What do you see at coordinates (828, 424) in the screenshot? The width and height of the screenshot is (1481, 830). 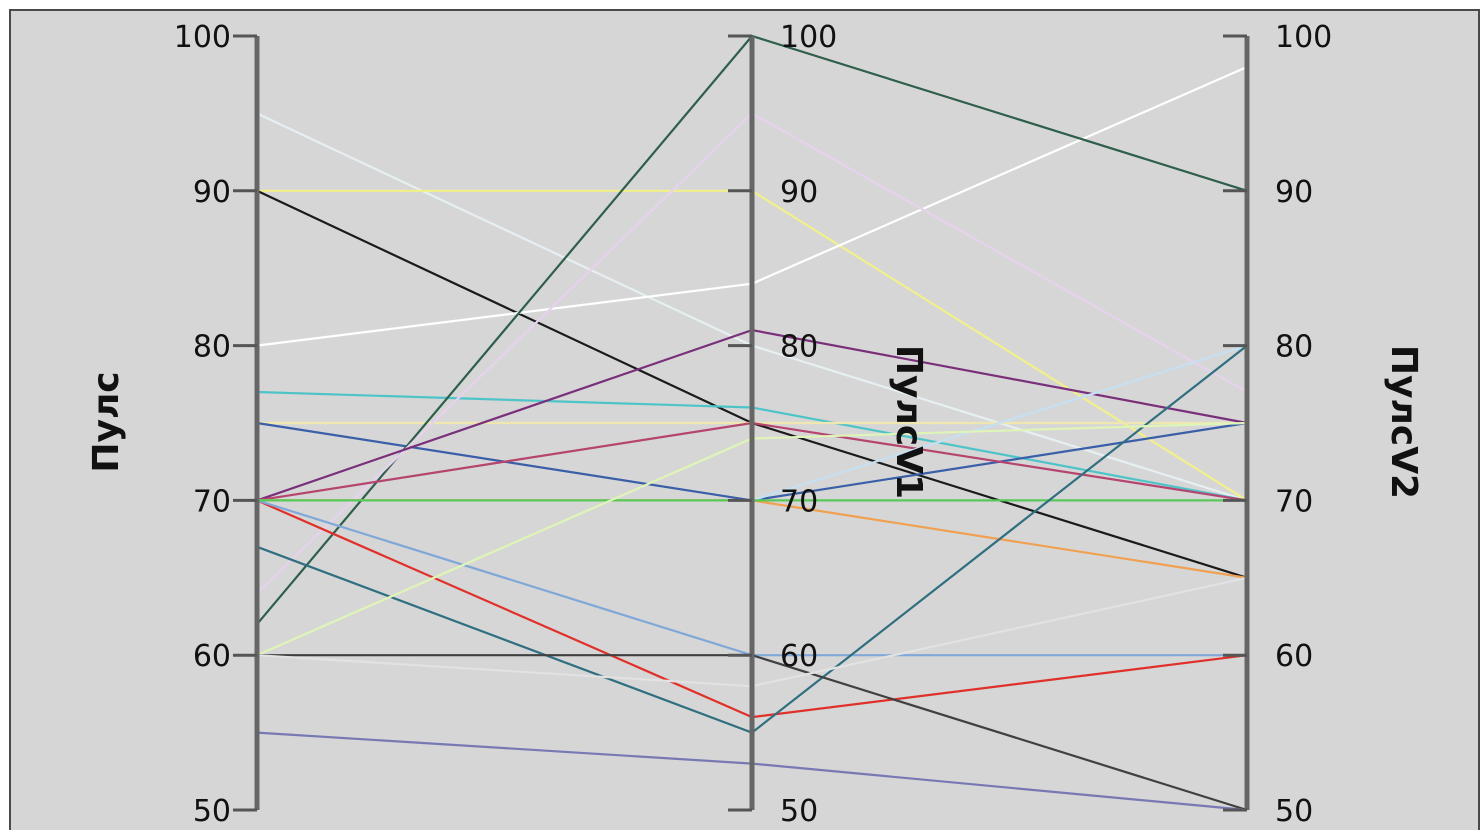 I see `axis-2: 100 90 80 70 60 50 ПулсV1` at bounding box center [828, 424].